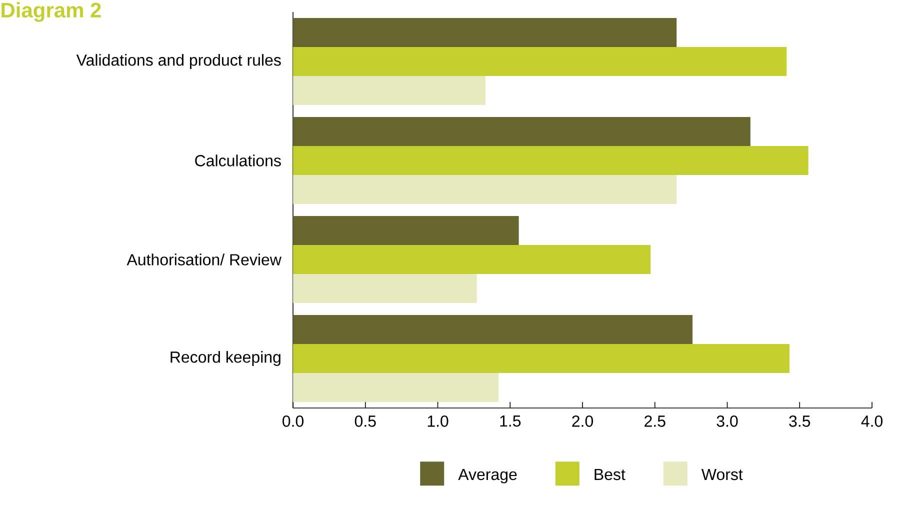 Image resolution: width=902 pixels, height=512 pixels. Describe the element at coordinates (51, 12) in the screenshot. I see `text: Diagram 2` at that location.